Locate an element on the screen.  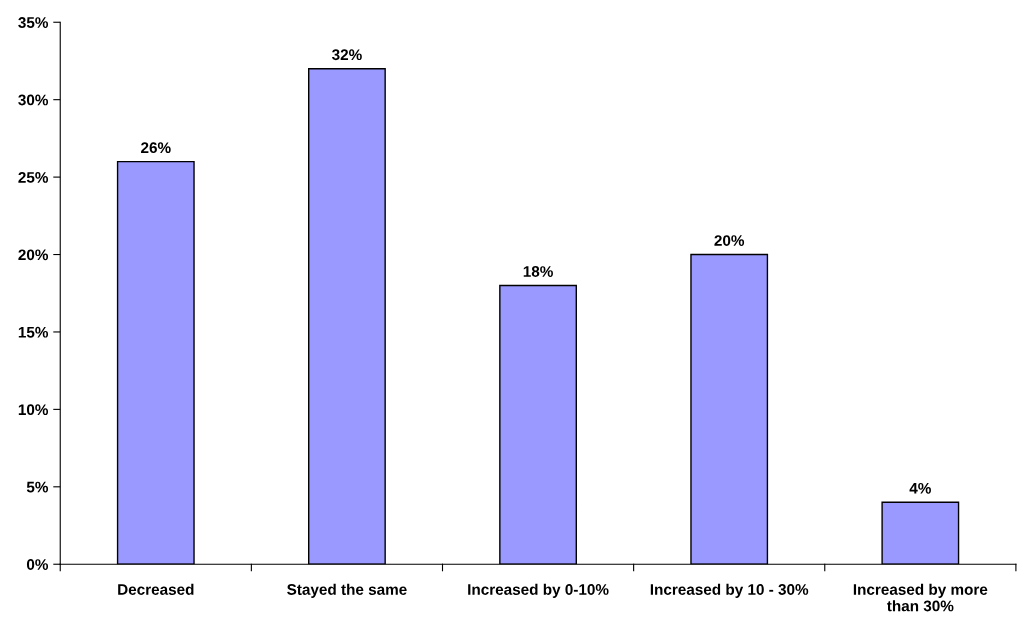
data-label: 20% is located at coordinates (729, 240).